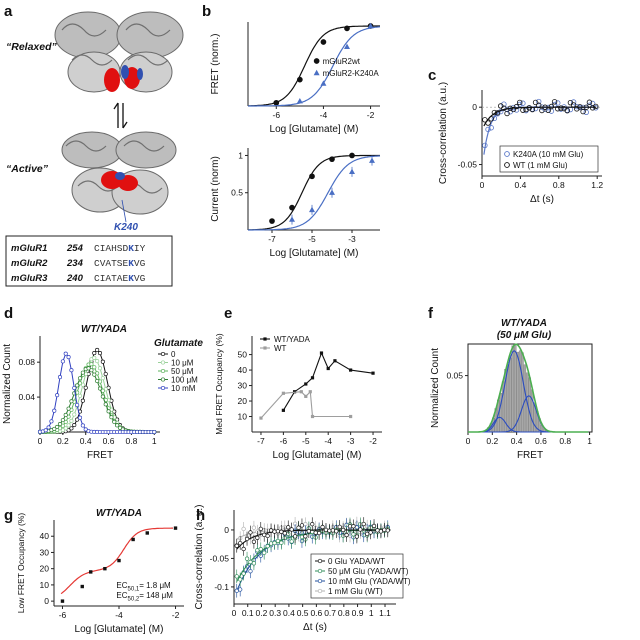  I want to click on y-tick-label: 20, so click(45, 569).